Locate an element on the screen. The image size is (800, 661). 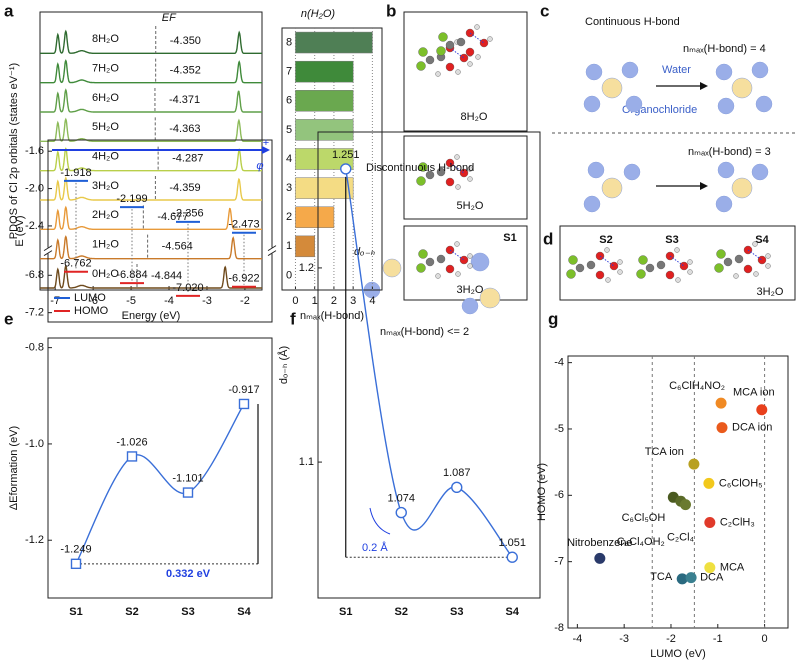
point-label: C₆Cl₅OH is located at coordinates (644, 518).